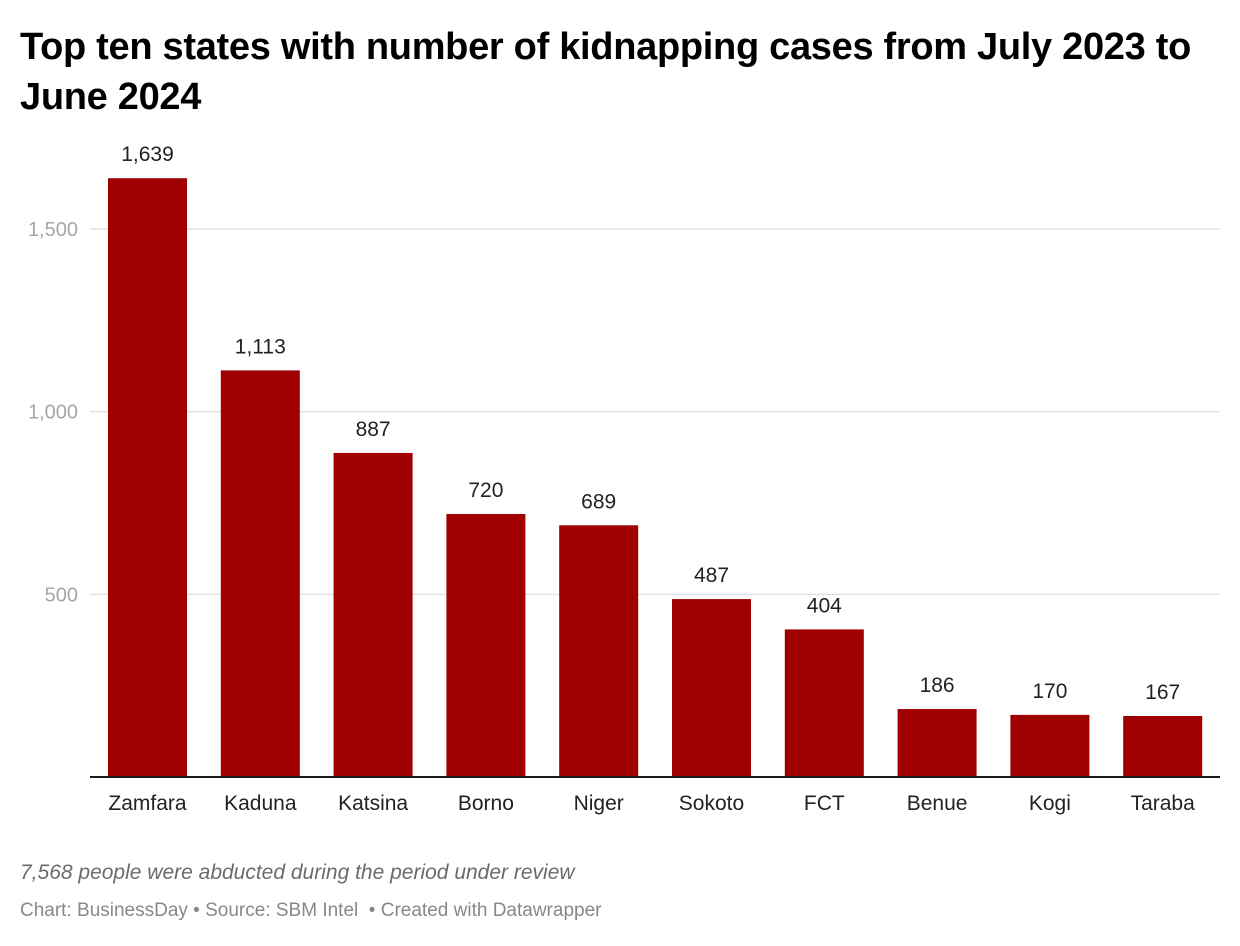 The image size is (1240, 946). What do you see at coordinates (711, 803) in the screenshot?
I see `category-label: Sokoto` at bounding box center [711, 803].